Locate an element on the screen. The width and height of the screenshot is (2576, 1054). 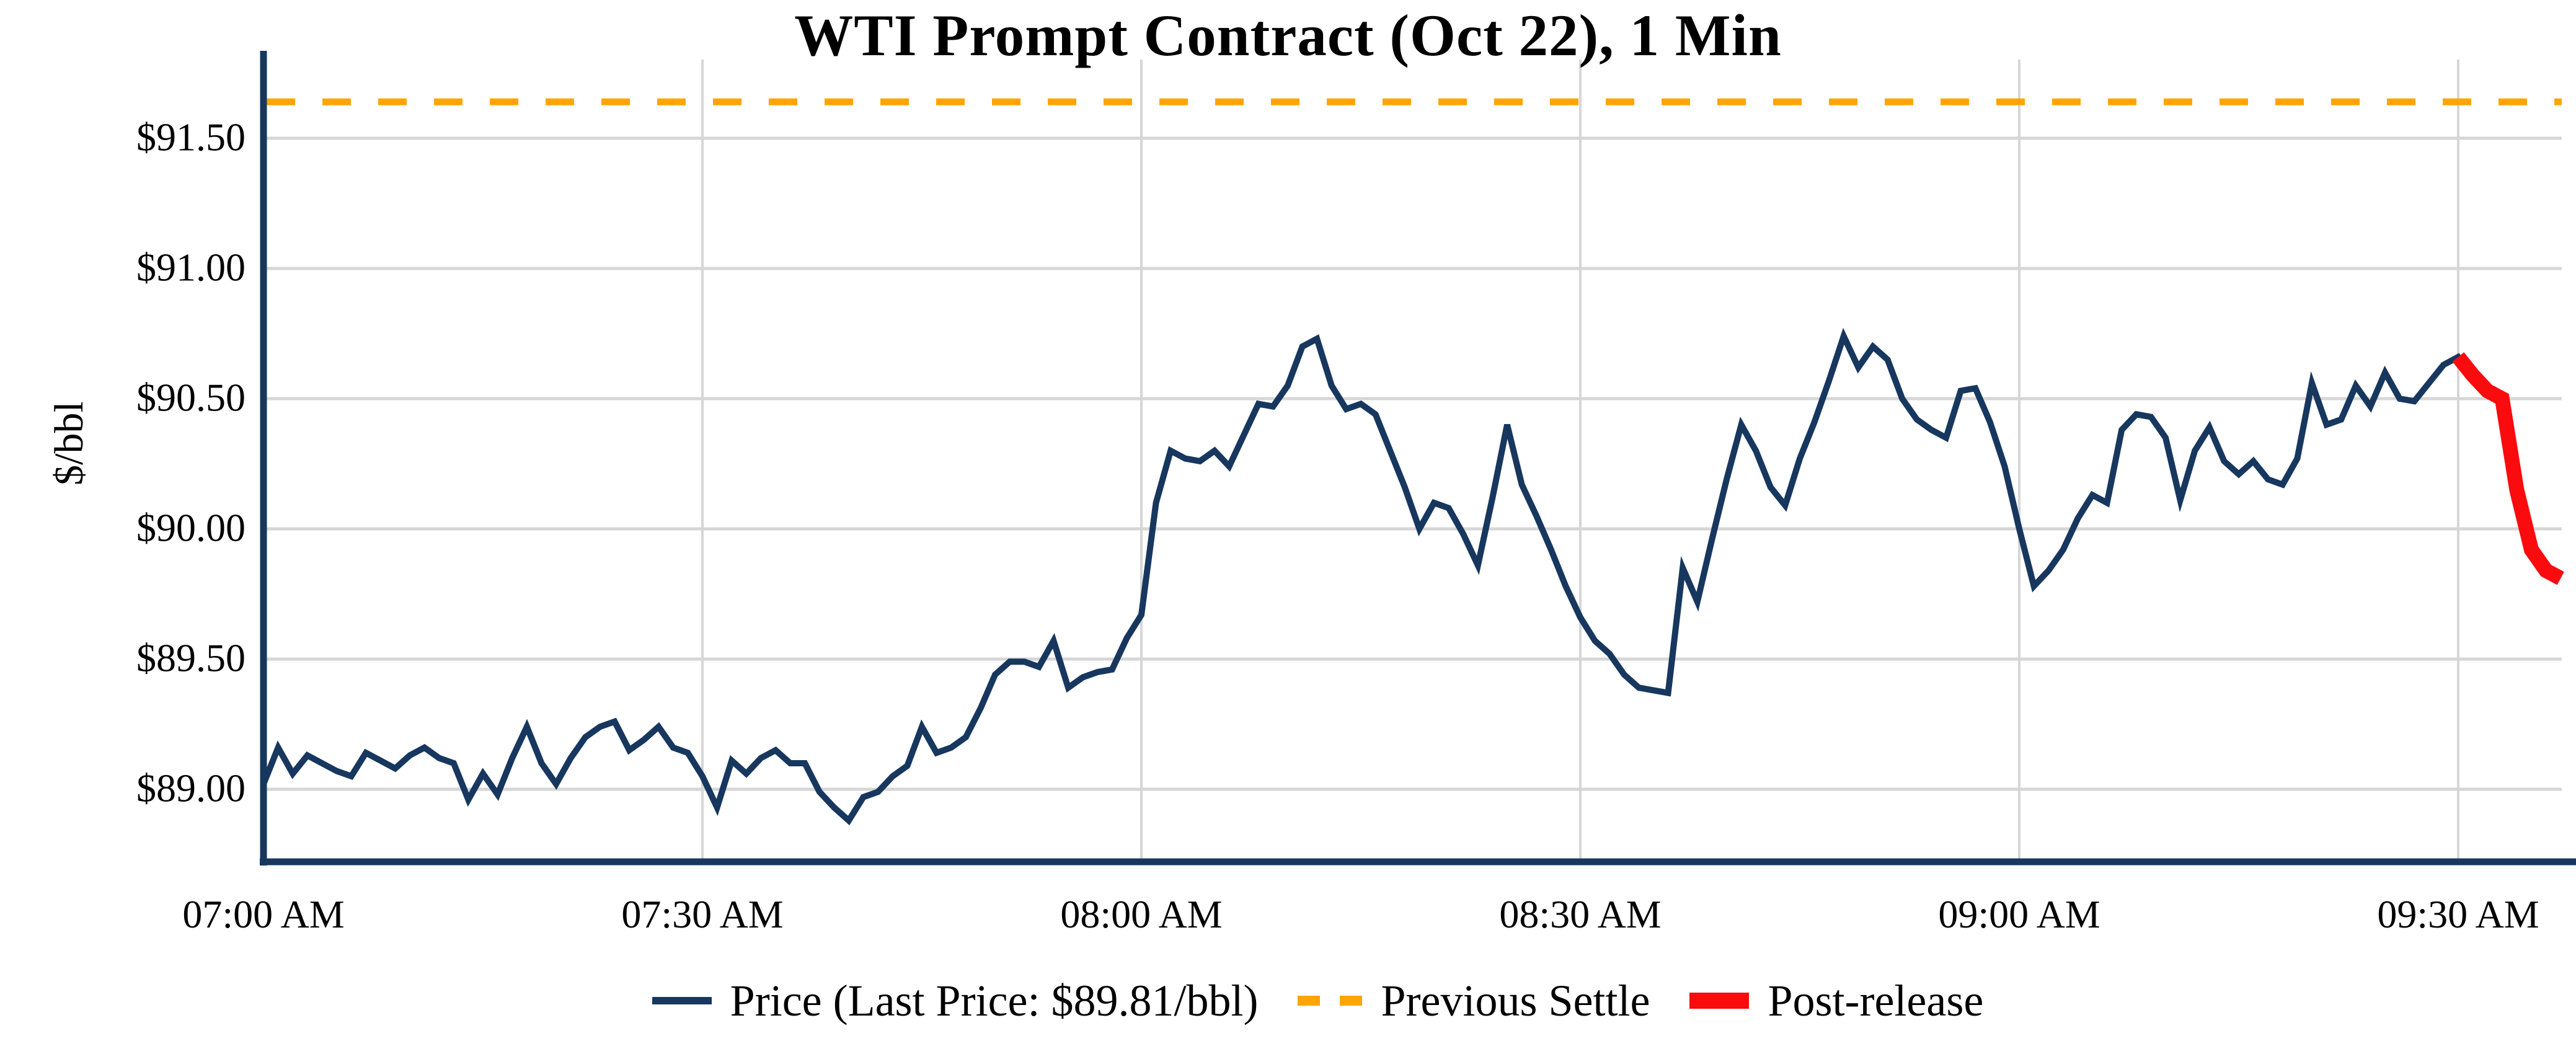
y-tick-91-00: $91.00 is located at coordinates (191, 267).